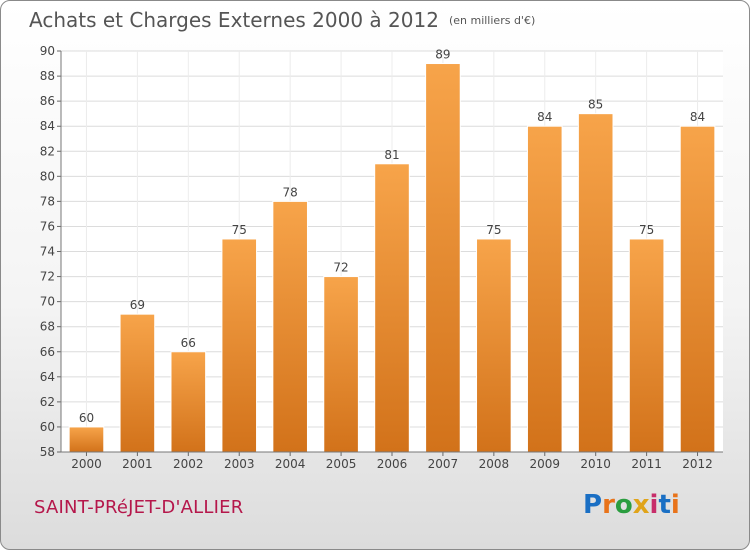 Image resolution: width=750 pixels, height=550 pixels. What do you see at coordinates (544, 117) in the screenshot?
I see `data-label-2009: 84` at bounding box center [544, 117].